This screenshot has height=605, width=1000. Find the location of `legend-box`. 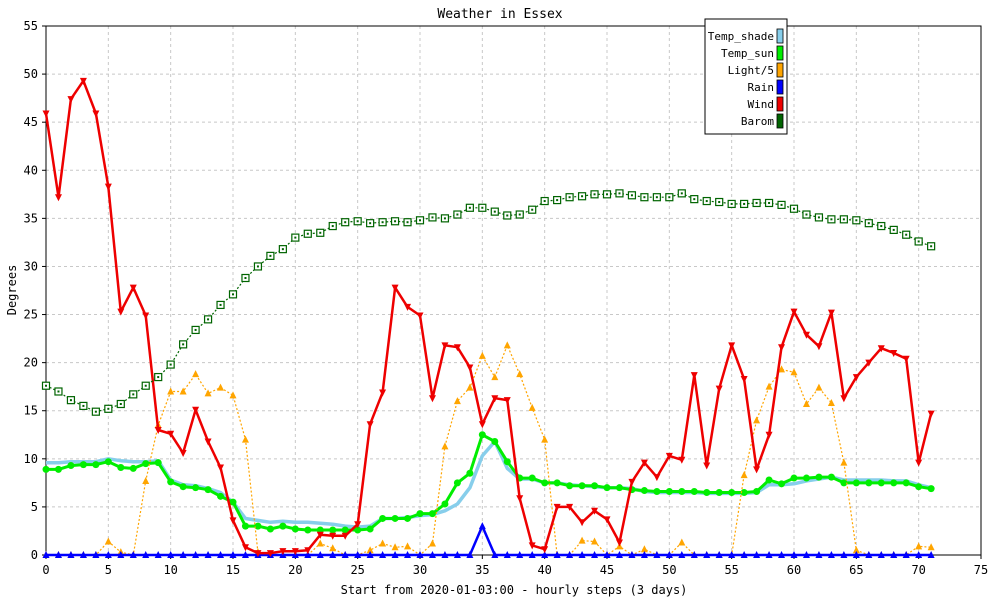

legend-box is located at coordinates (746, 76).